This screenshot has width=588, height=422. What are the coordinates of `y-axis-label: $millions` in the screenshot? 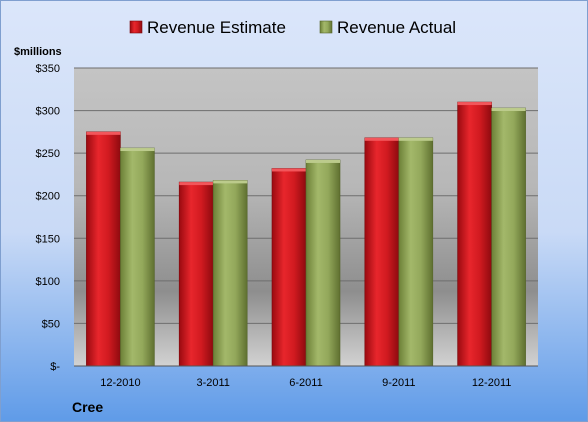 It's located at (38, 52).